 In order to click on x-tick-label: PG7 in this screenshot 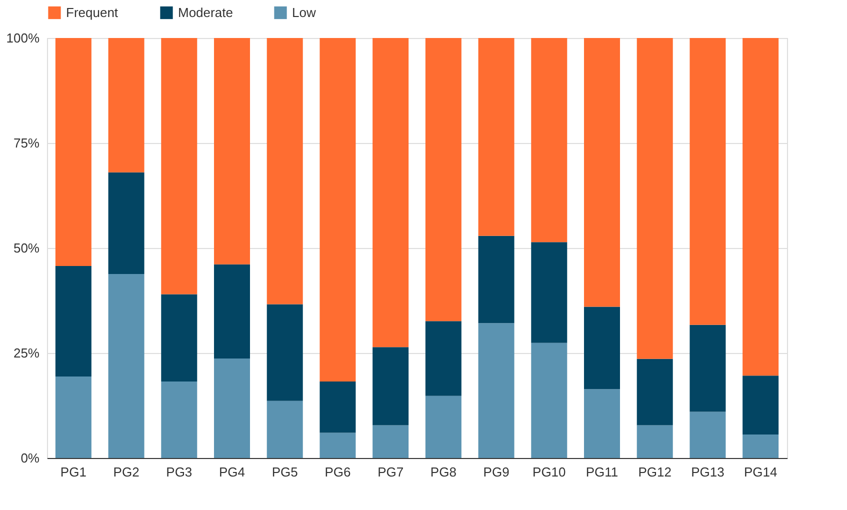, I will do `click(391, 472)`.